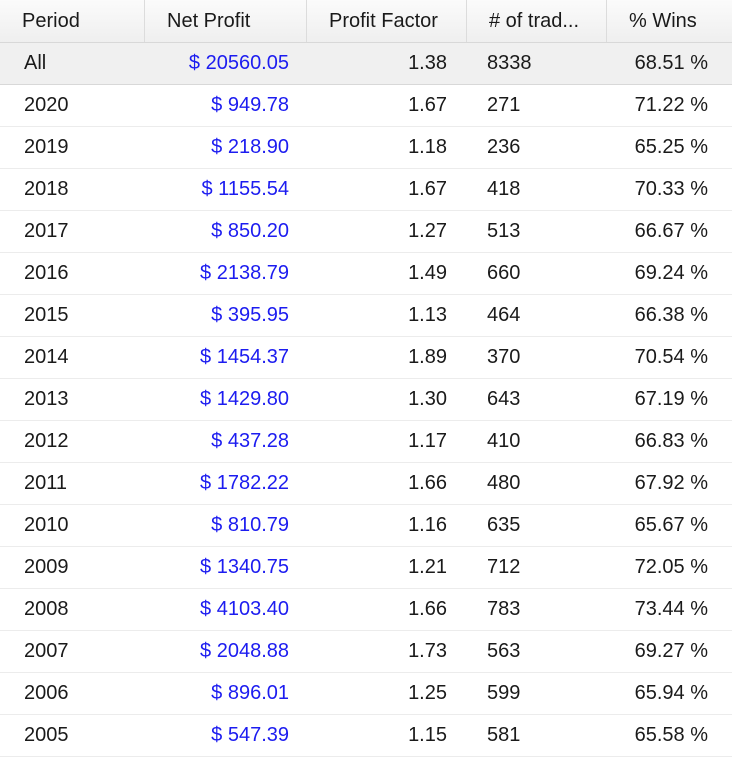 This screenshot has width=732, height=758. Describe the element at coordinates (671, 525) in the screenshot. I see `cell-wins: 65.67 %` at that location.